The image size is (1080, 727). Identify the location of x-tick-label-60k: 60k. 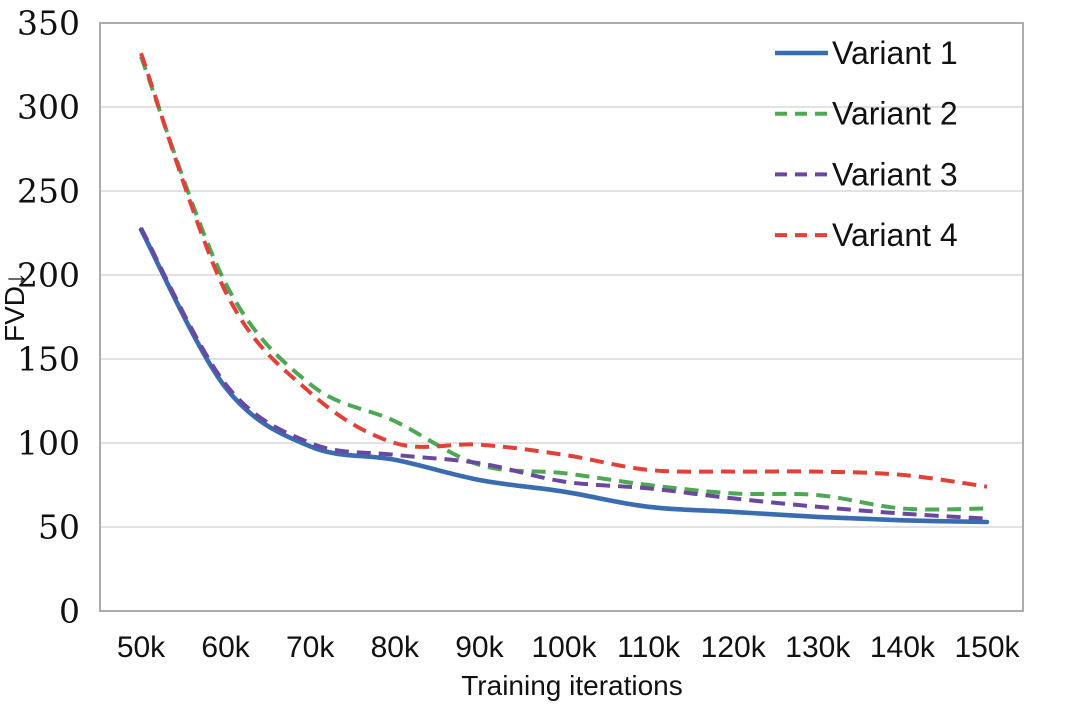
(225, 647).